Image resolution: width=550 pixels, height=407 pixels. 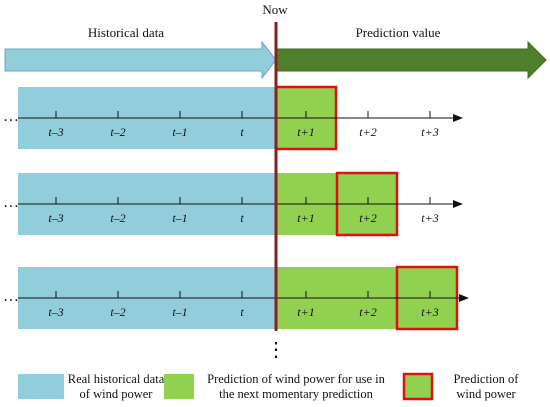 What do you see at coordinates (411, 60) in the screenshot?
I see `prediction-value-arrow` at bounding box center [411, 60].